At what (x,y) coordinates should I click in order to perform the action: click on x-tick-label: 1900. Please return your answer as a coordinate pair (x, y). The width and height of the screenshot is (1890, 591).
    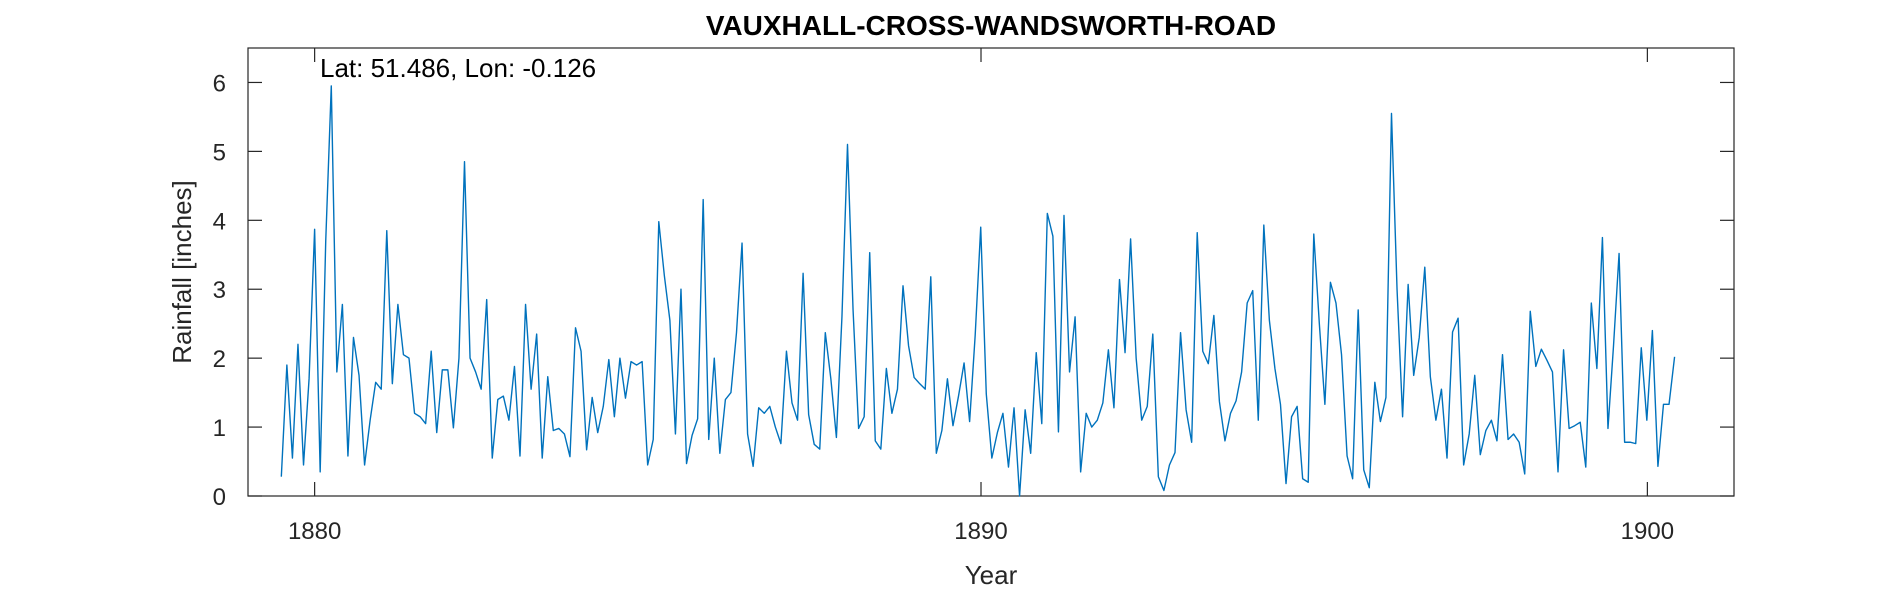
    Looking at the image, I should click on (1647, 531).